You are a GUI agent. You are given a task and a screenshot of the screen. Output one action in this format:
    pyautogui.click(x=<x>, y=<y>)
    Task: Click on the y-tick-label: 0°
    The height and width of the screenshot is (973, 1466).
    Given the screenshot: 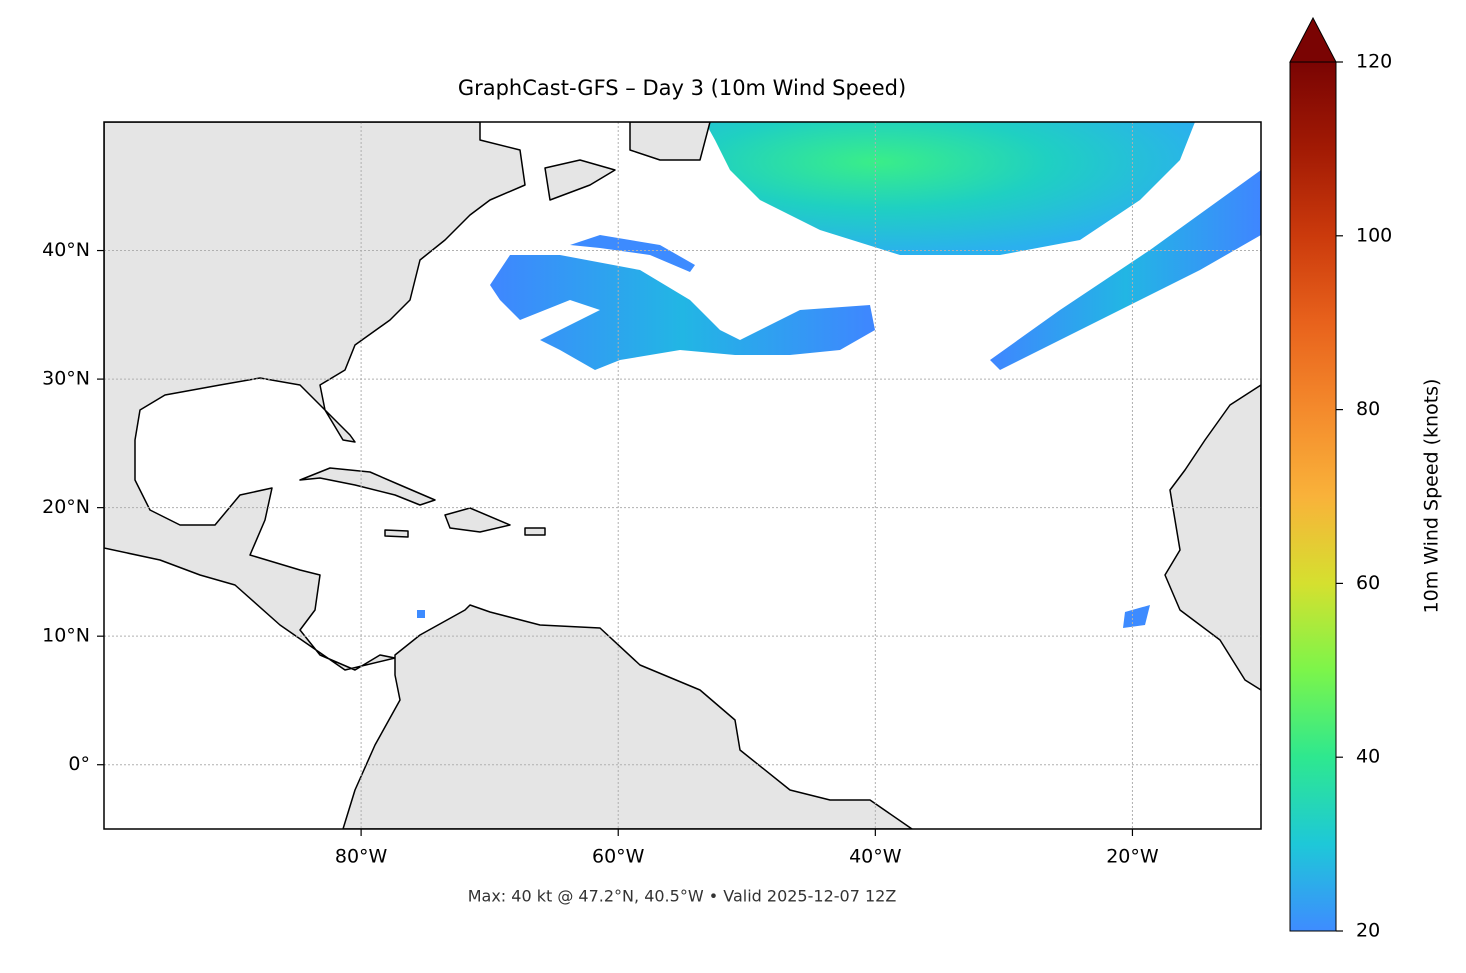 What is the action you would take?
    pyautogui.click(x=79, y=764)
    